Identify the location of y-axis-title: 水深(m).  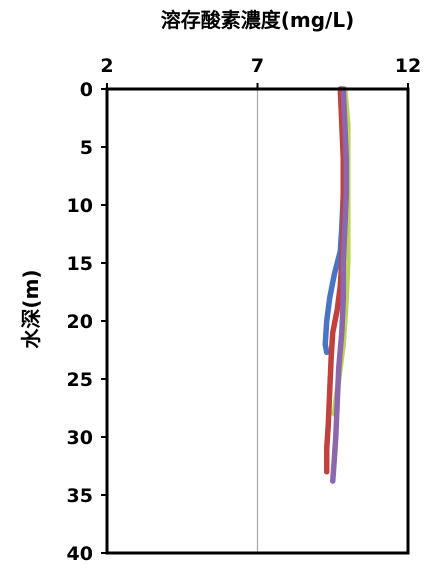
(31, 308).